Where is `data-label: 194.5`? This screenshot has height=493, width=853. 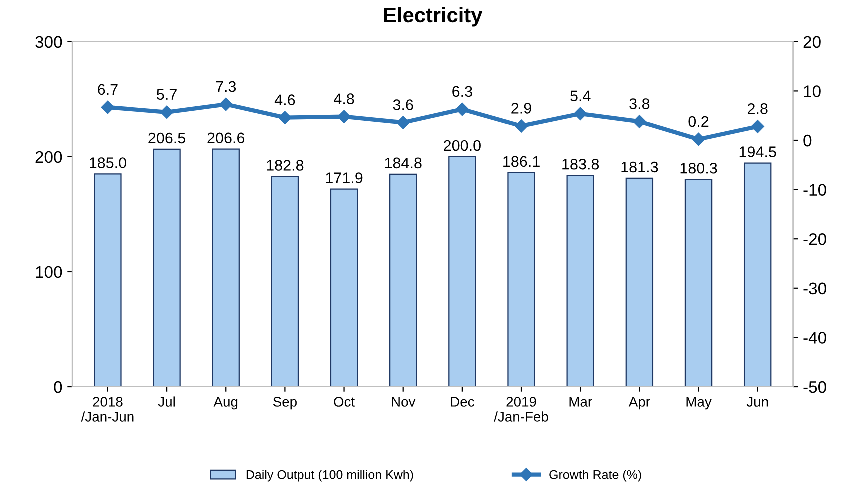
data-label: 194.5 is located at coordinates (758, 152).